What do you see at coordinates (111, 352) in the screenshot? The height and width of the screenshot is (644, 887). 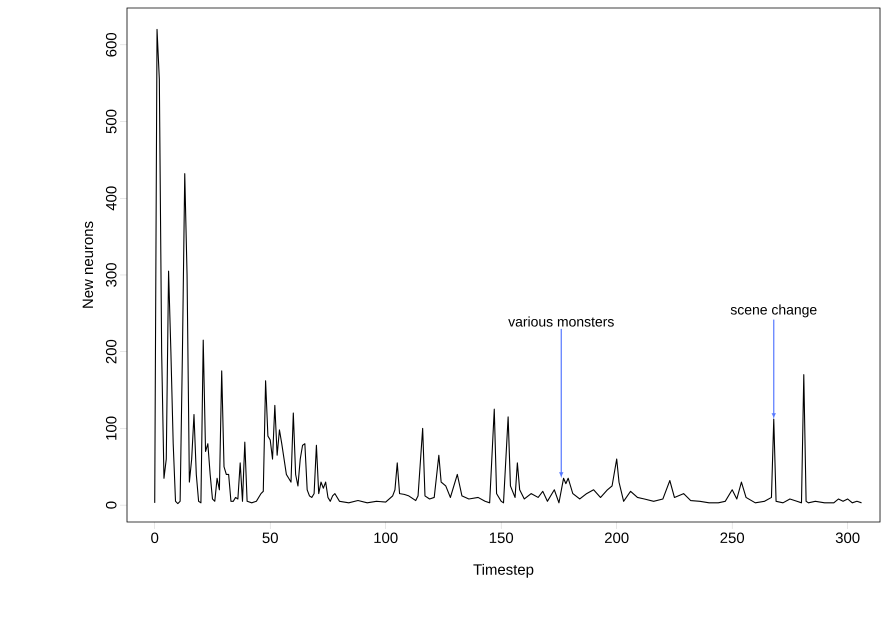 I see `y-tick-label: 200` at bounding box center [111, 352].